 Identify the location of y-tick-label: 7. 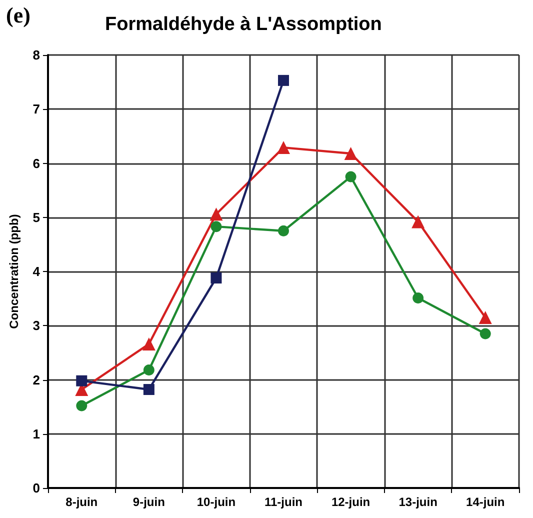
(36, 109).